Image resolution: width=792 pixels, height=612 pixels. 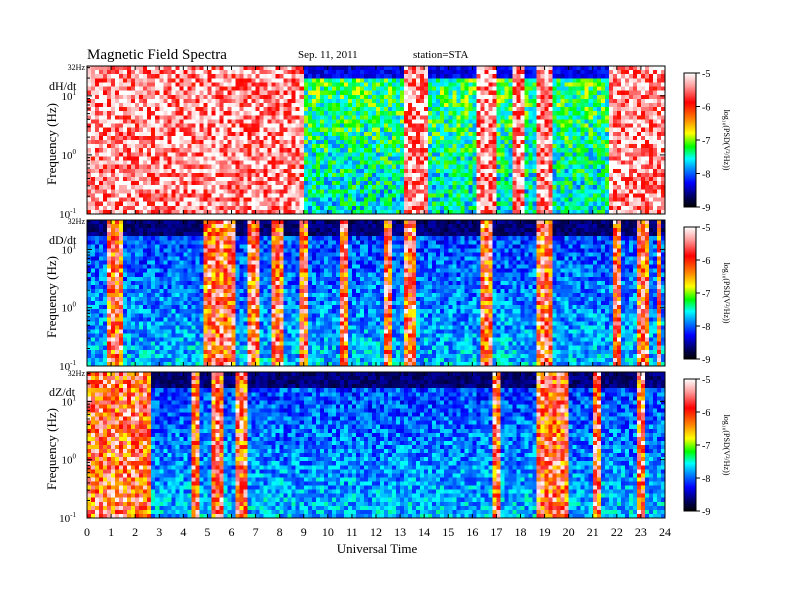 What do you see at coordinates (135, 532) in the screenshot?
I see `x-tick-label: 2` at bounding box center [135, 532].